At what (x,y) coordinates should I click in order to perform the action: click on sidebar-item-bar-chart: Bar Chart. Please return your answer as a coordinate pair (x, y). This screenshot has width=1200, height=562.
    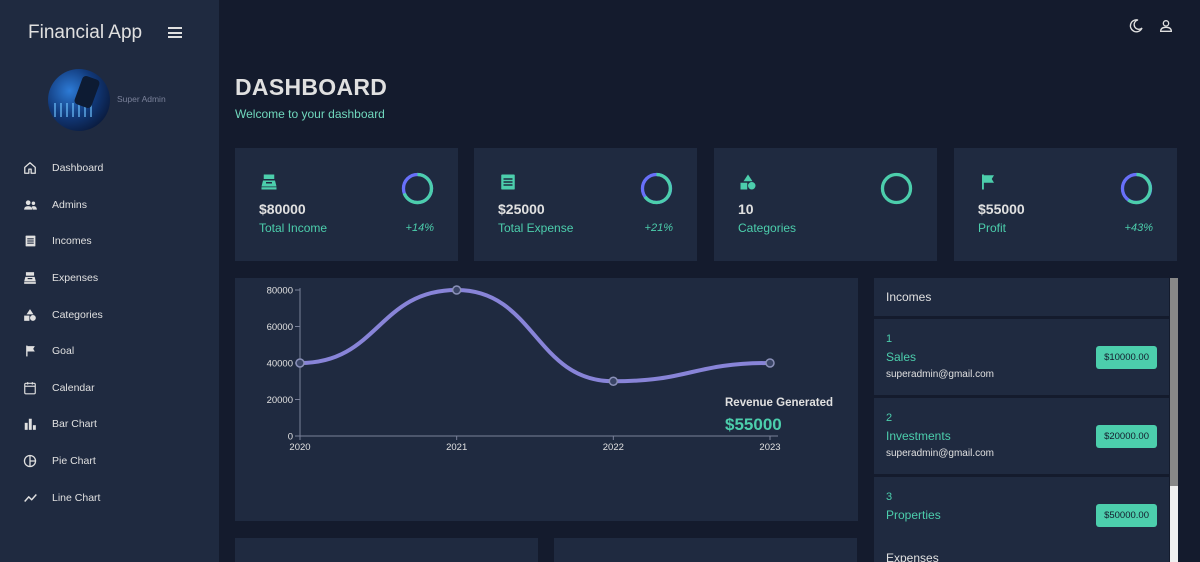
    Looking at the image, I should click on (109, 424).